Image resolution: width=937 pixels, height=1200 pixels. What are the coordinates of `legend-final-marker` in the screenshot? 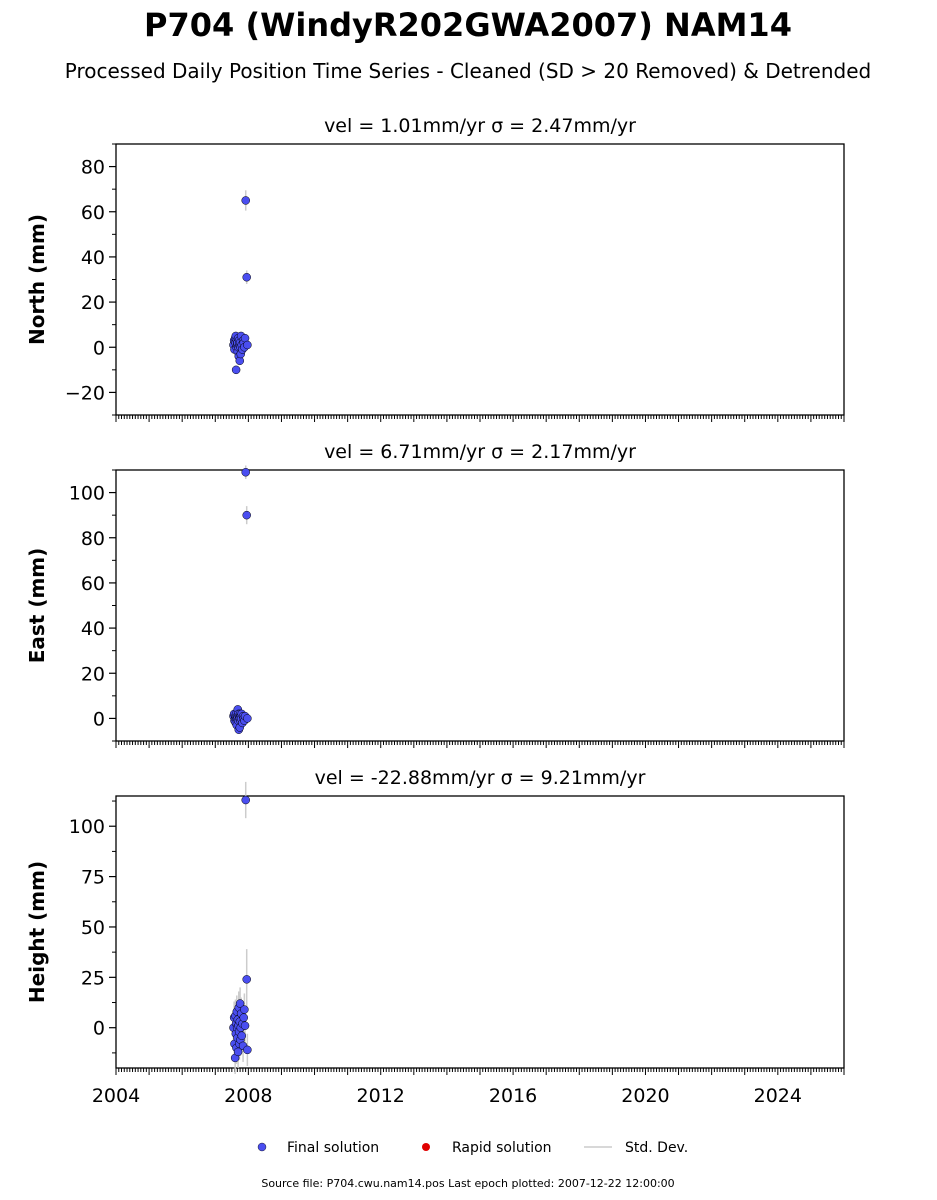 It's located at (262, 1147).